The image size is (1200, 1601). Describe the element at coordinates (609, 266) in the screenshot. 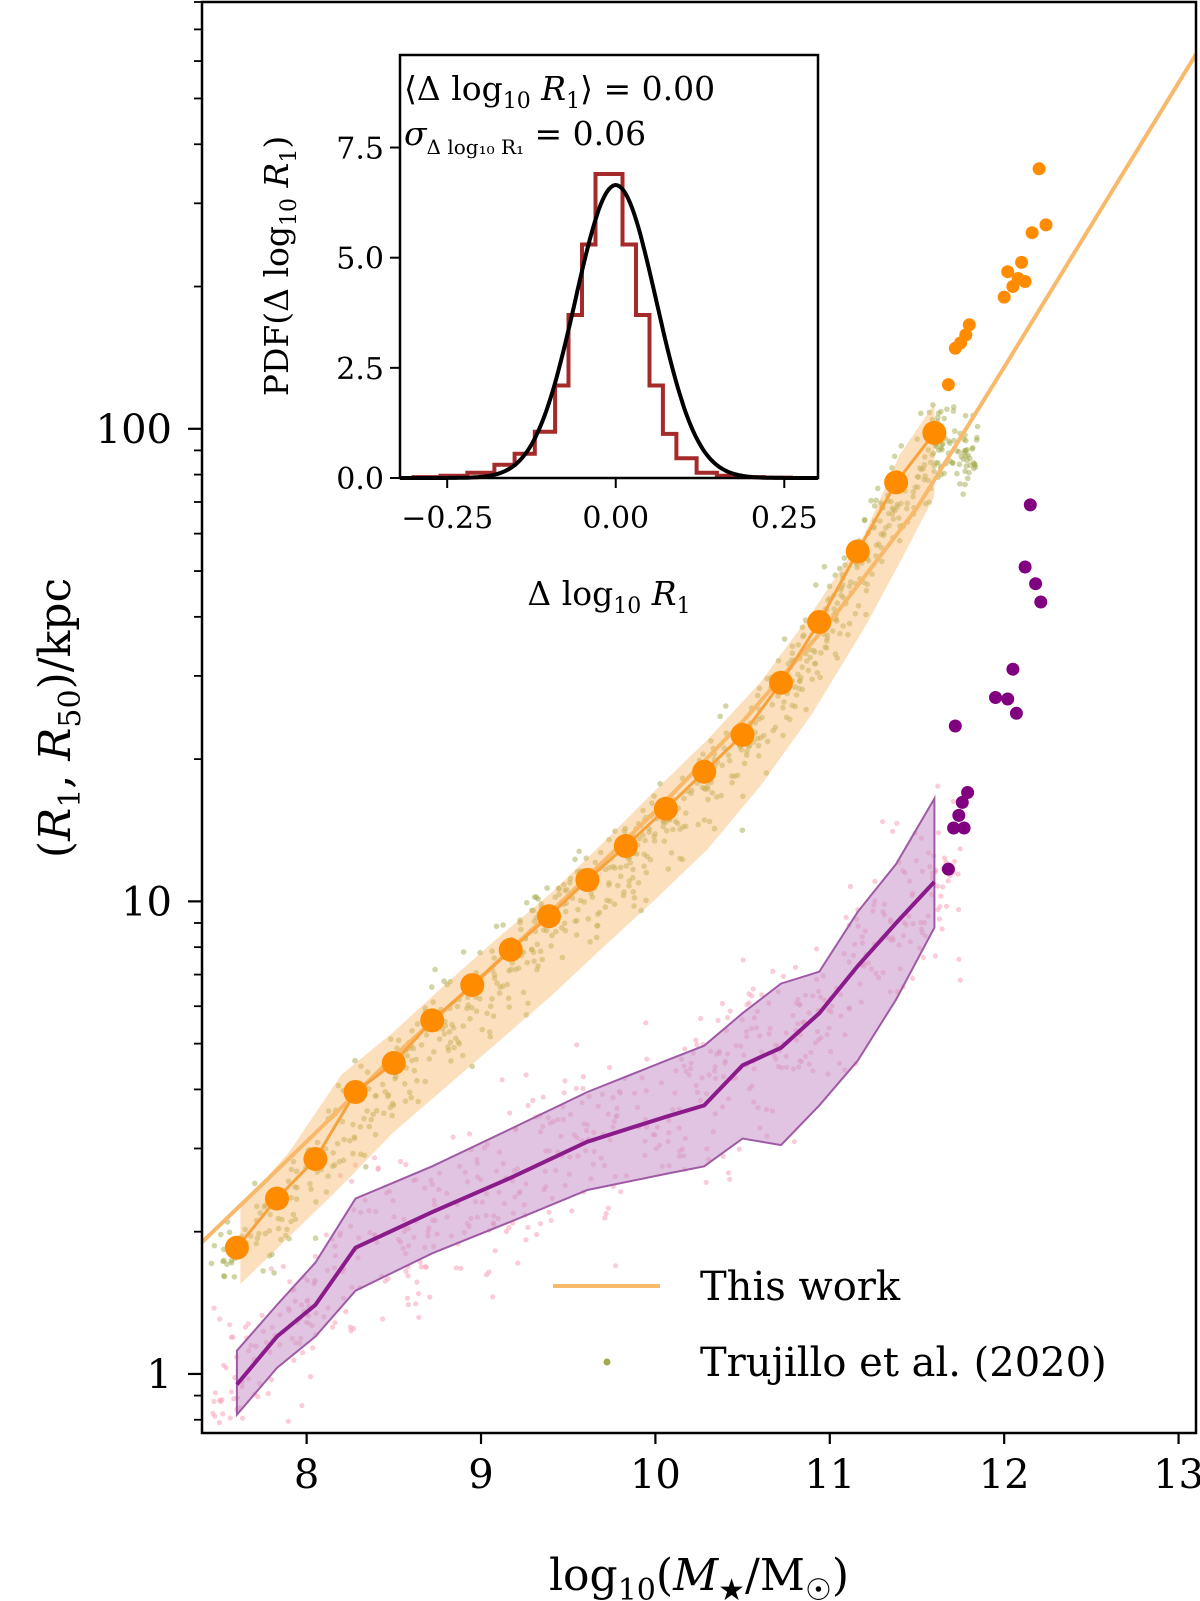

I see `inset-background` at that location.